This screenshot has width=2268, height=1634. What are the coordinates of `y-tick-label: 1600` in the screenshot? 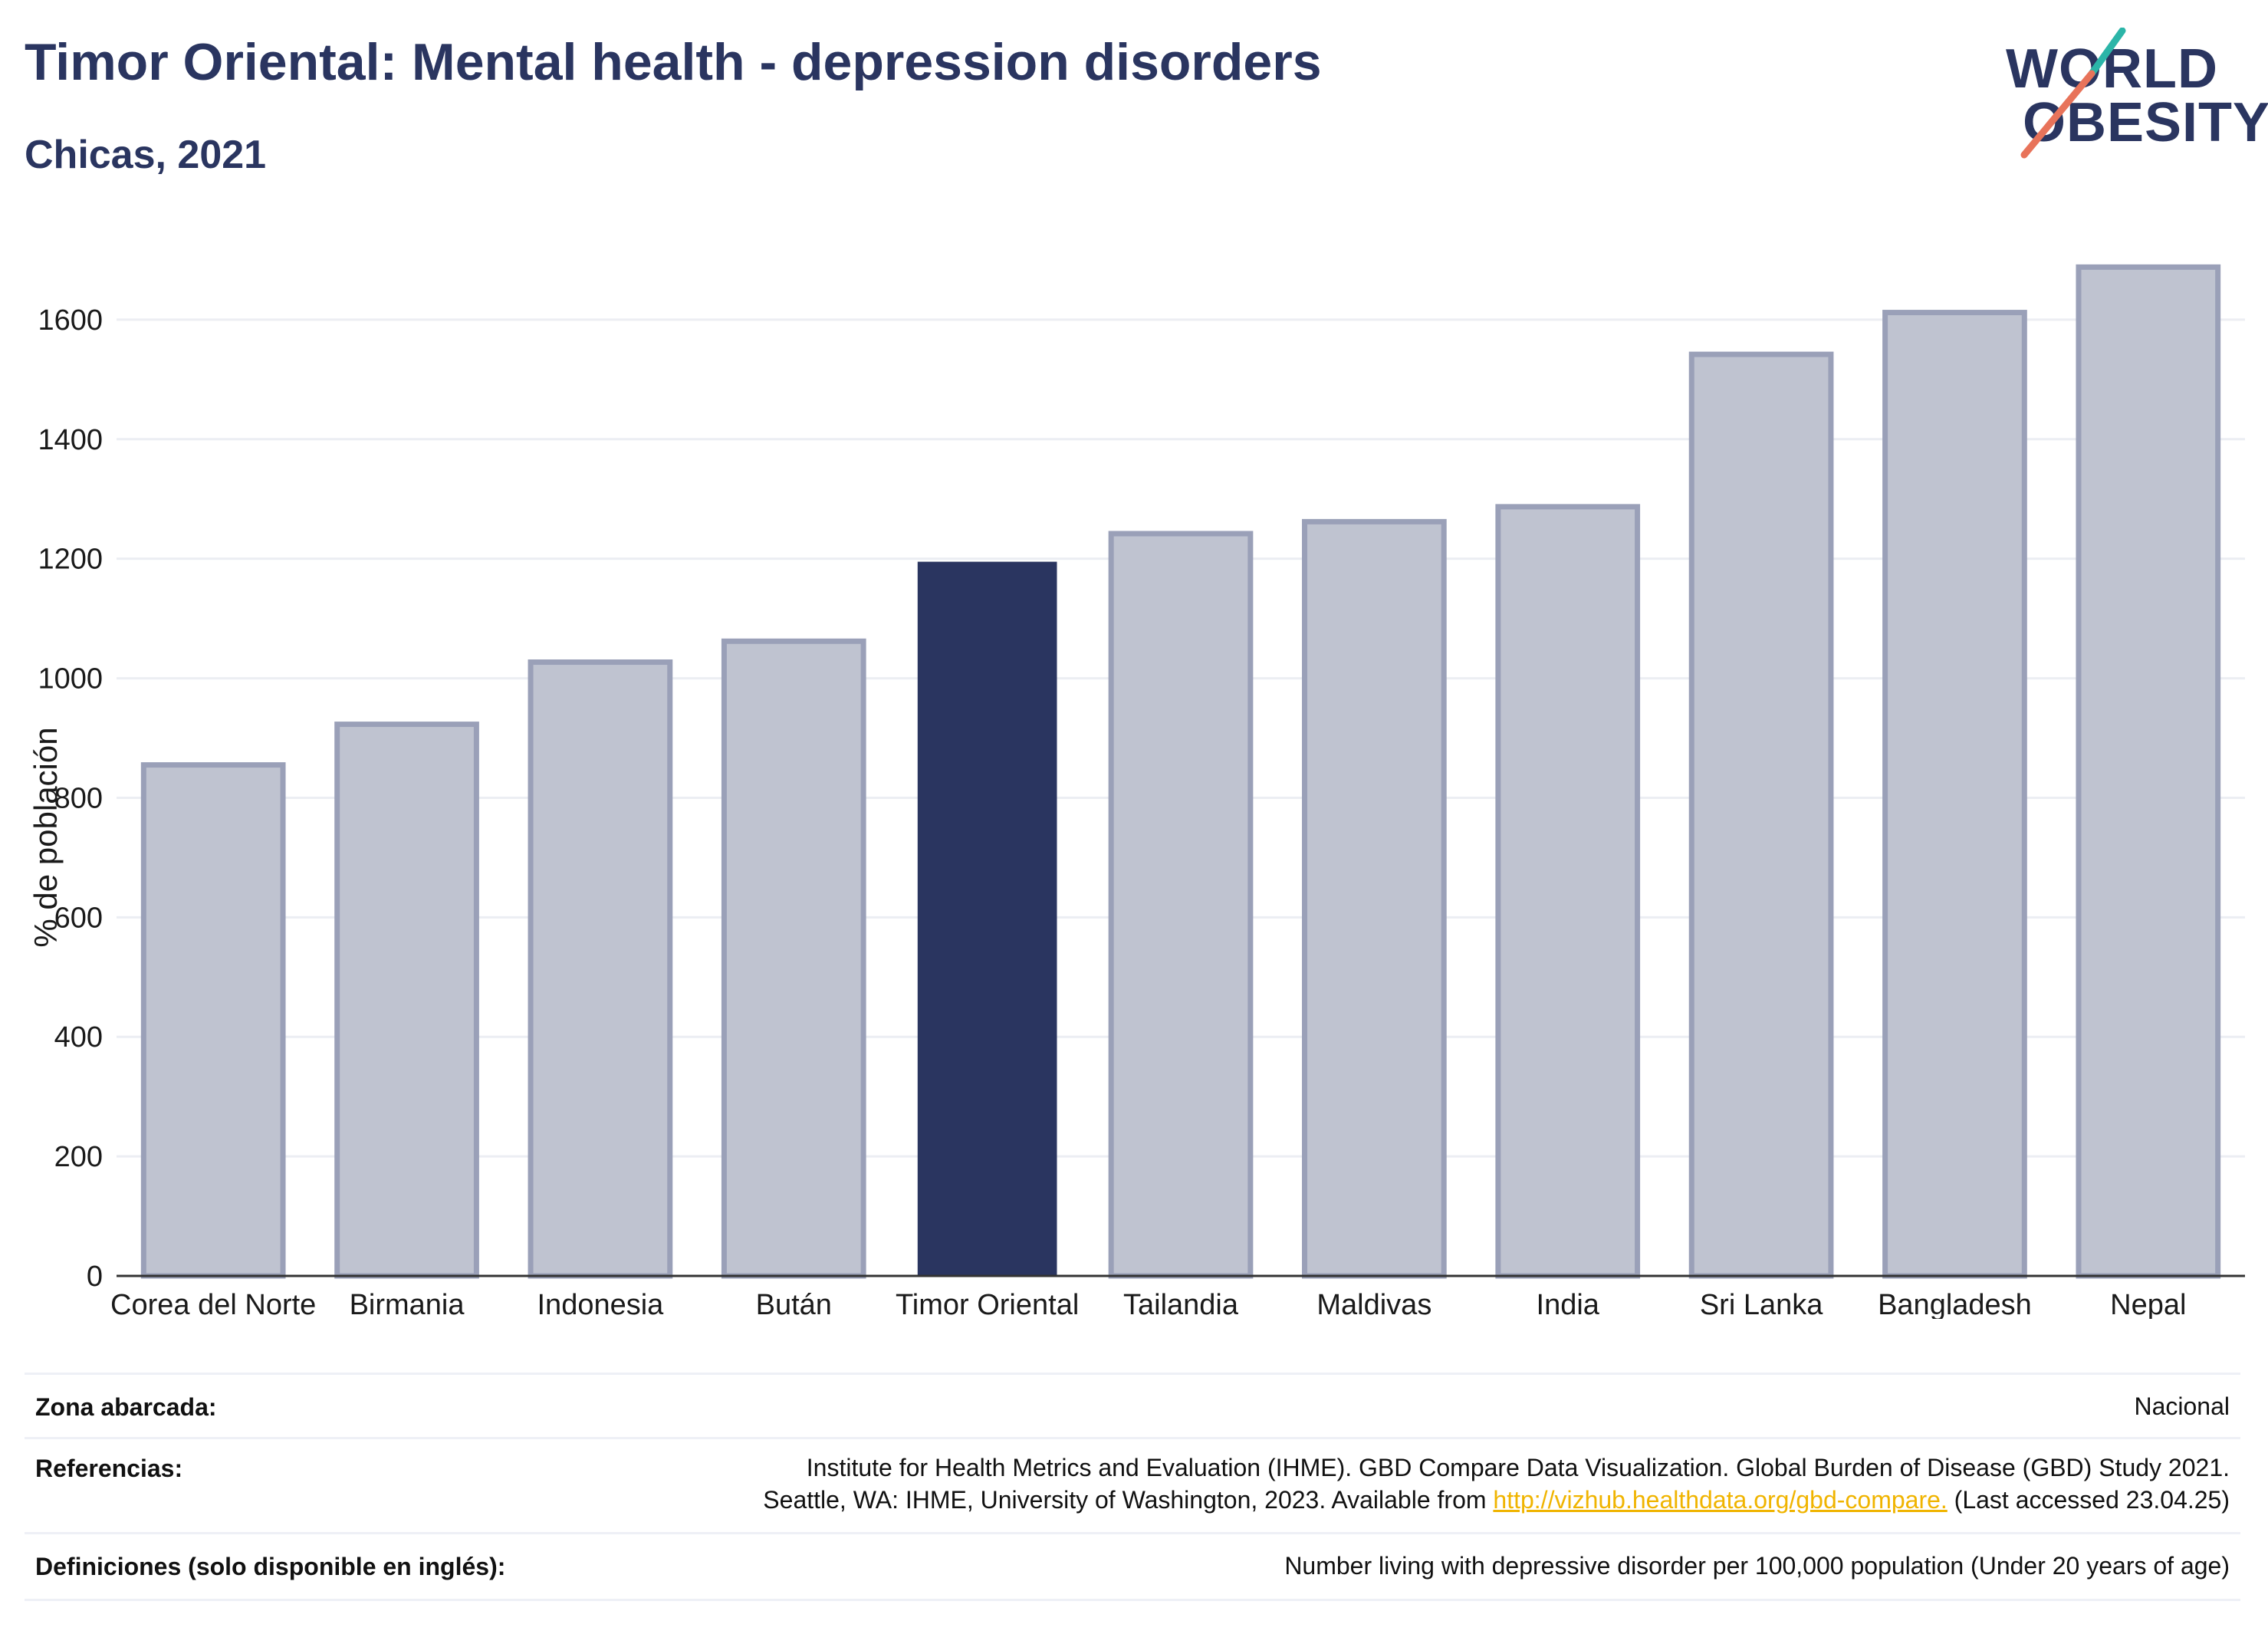 It's located at (70, 320).